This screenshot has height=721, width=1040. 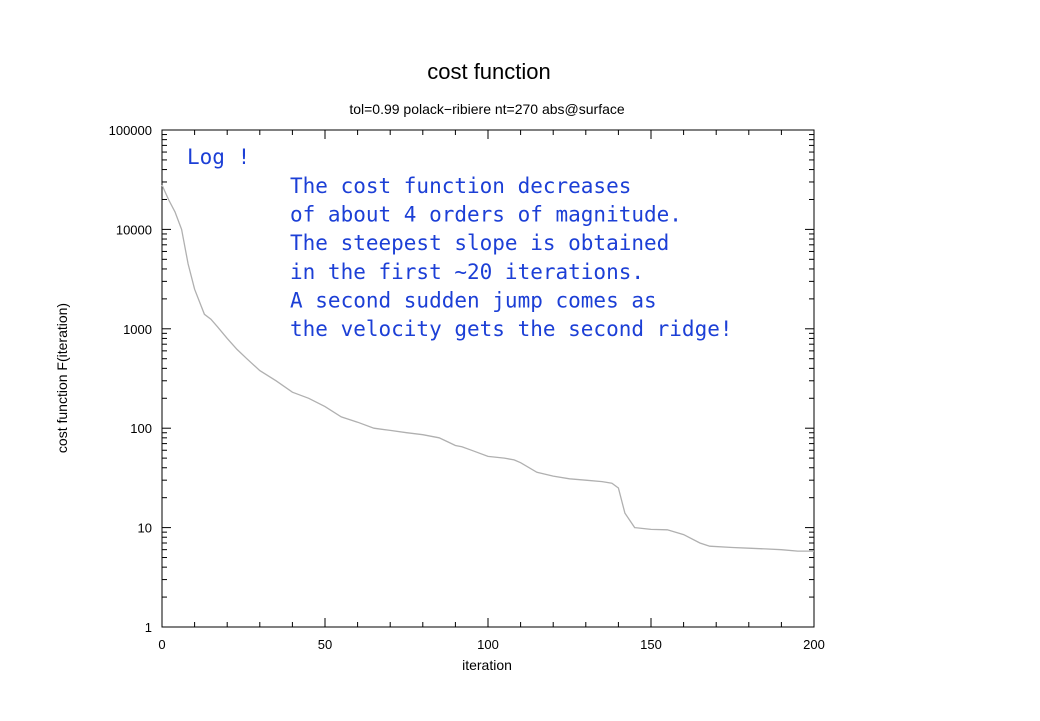 What do you see at coordinates (148, 627) in the screenshot?
I see `y-tick-label: 1` at bounding box center [148, 627].